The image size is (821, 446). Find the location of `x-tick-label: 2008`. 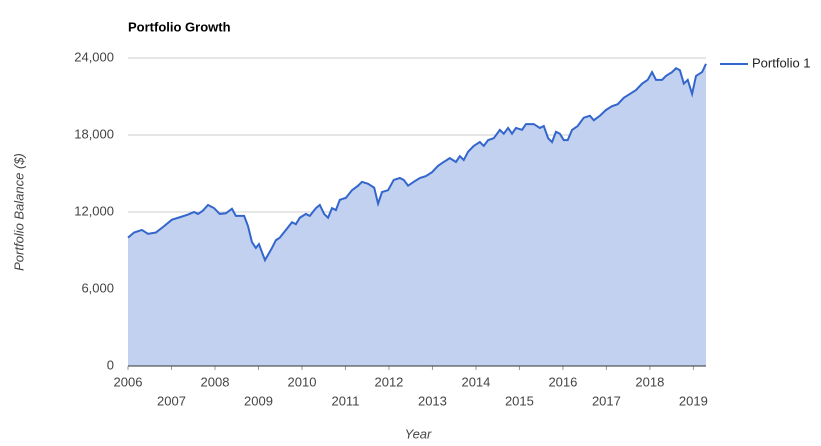

x-tick-label: 2008 is located at coordinates (215, 381).